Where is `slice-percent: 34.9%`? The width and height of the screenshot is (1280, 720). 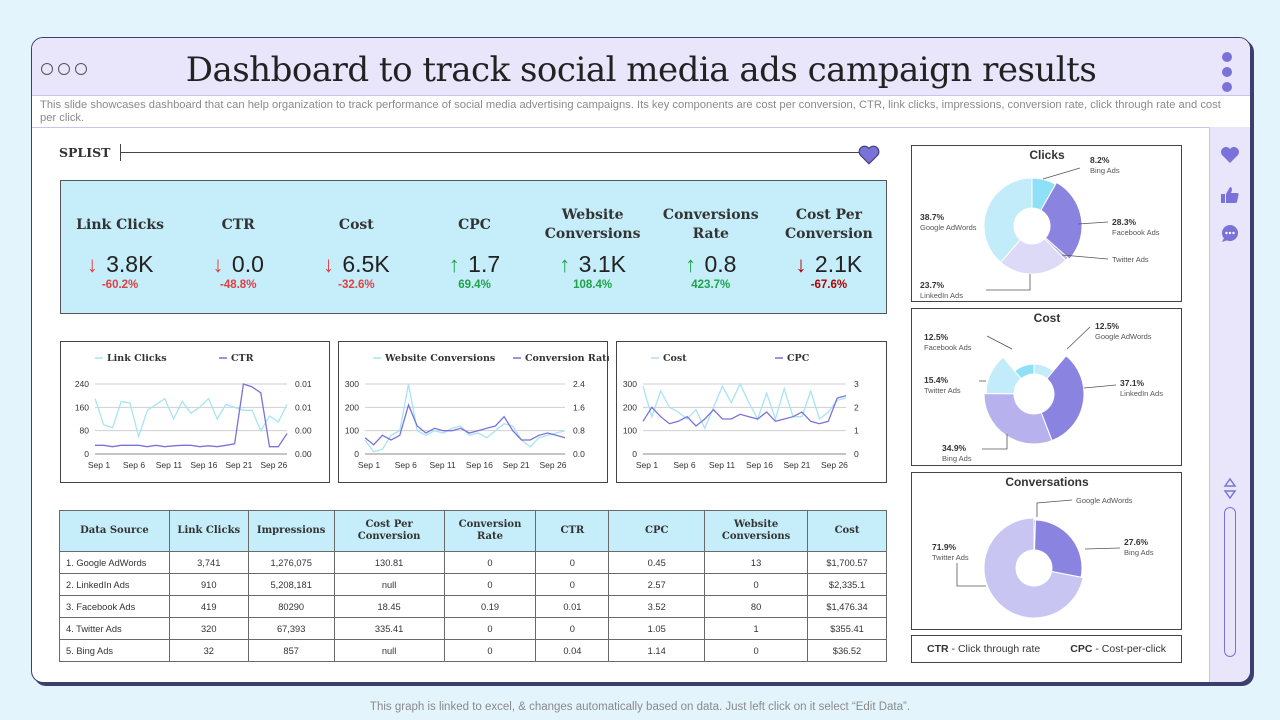
slice-percent: 34.9% is located at coordinates (954, 448).